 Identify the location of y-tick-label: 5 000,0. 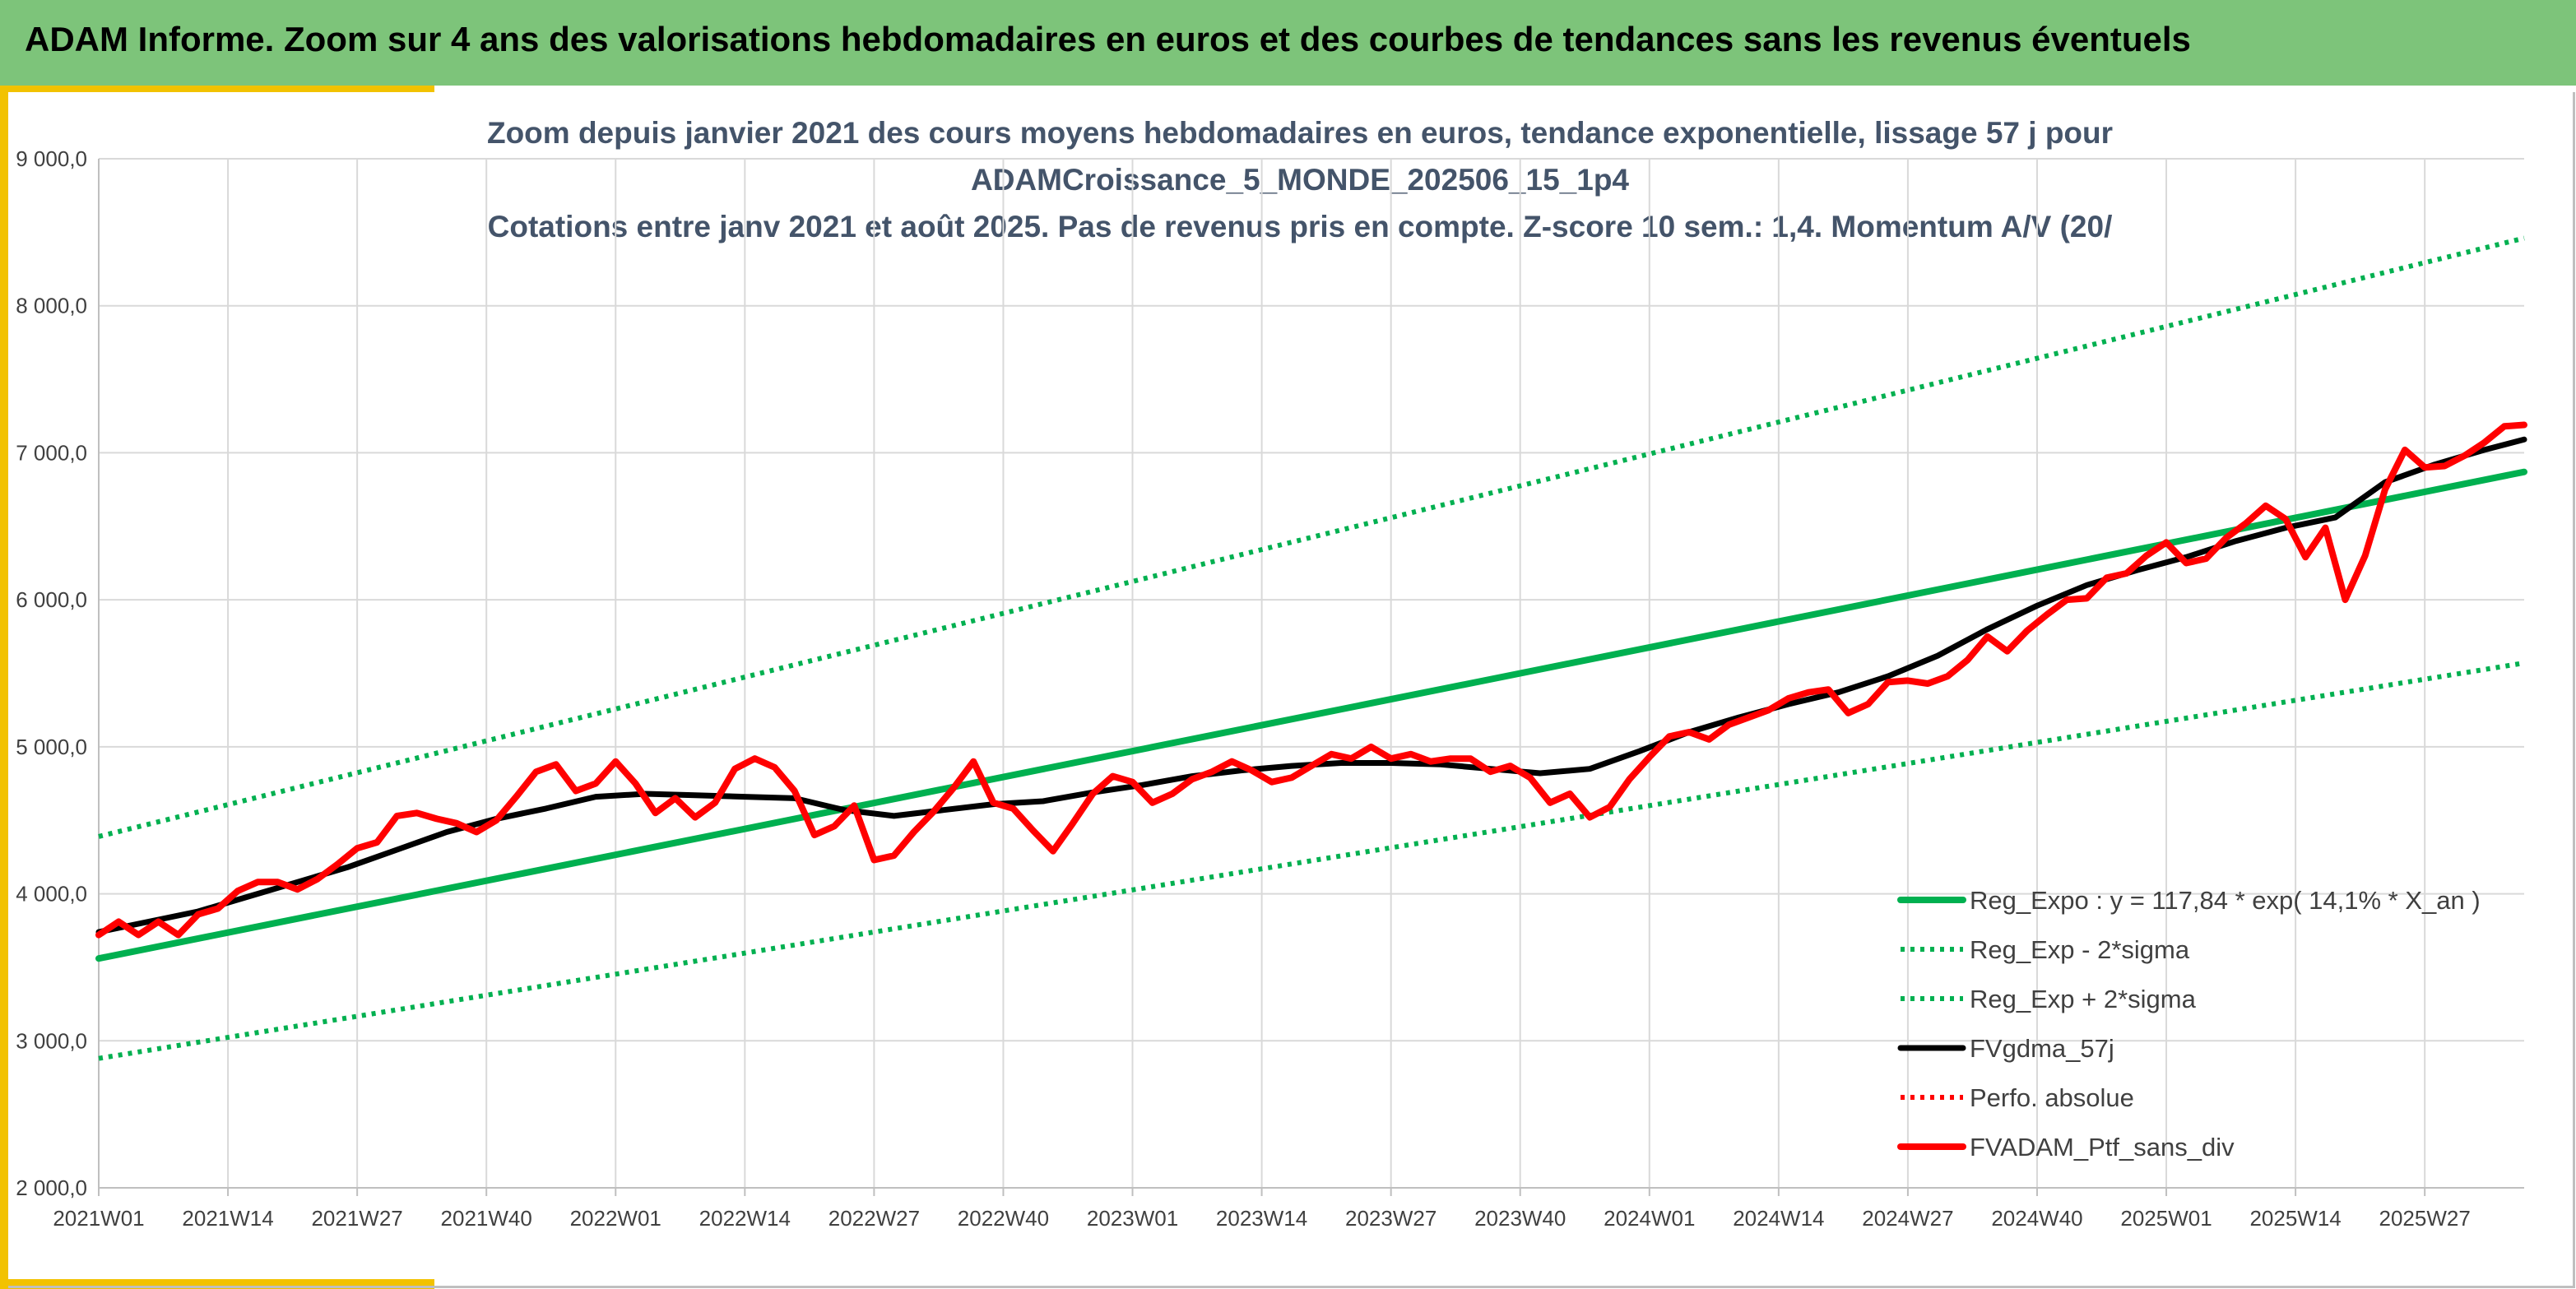
(52, 747).